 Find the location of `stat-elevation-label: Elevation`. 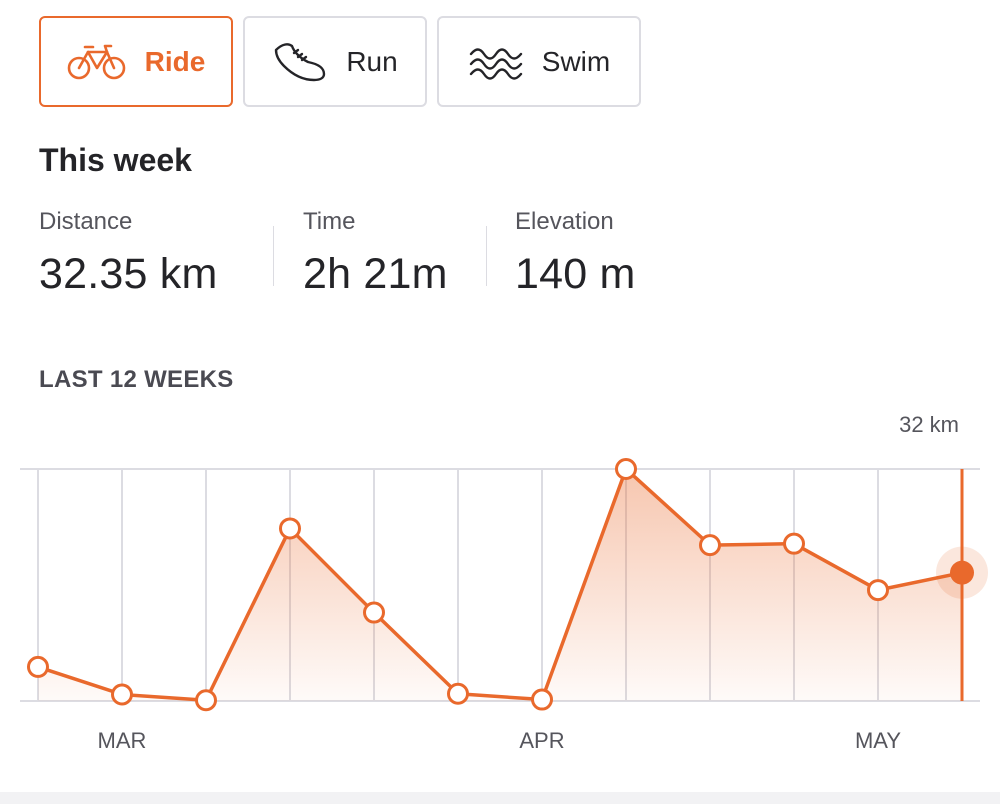

stat-elevation-label: Elevation is located at coordinates (564, 221).